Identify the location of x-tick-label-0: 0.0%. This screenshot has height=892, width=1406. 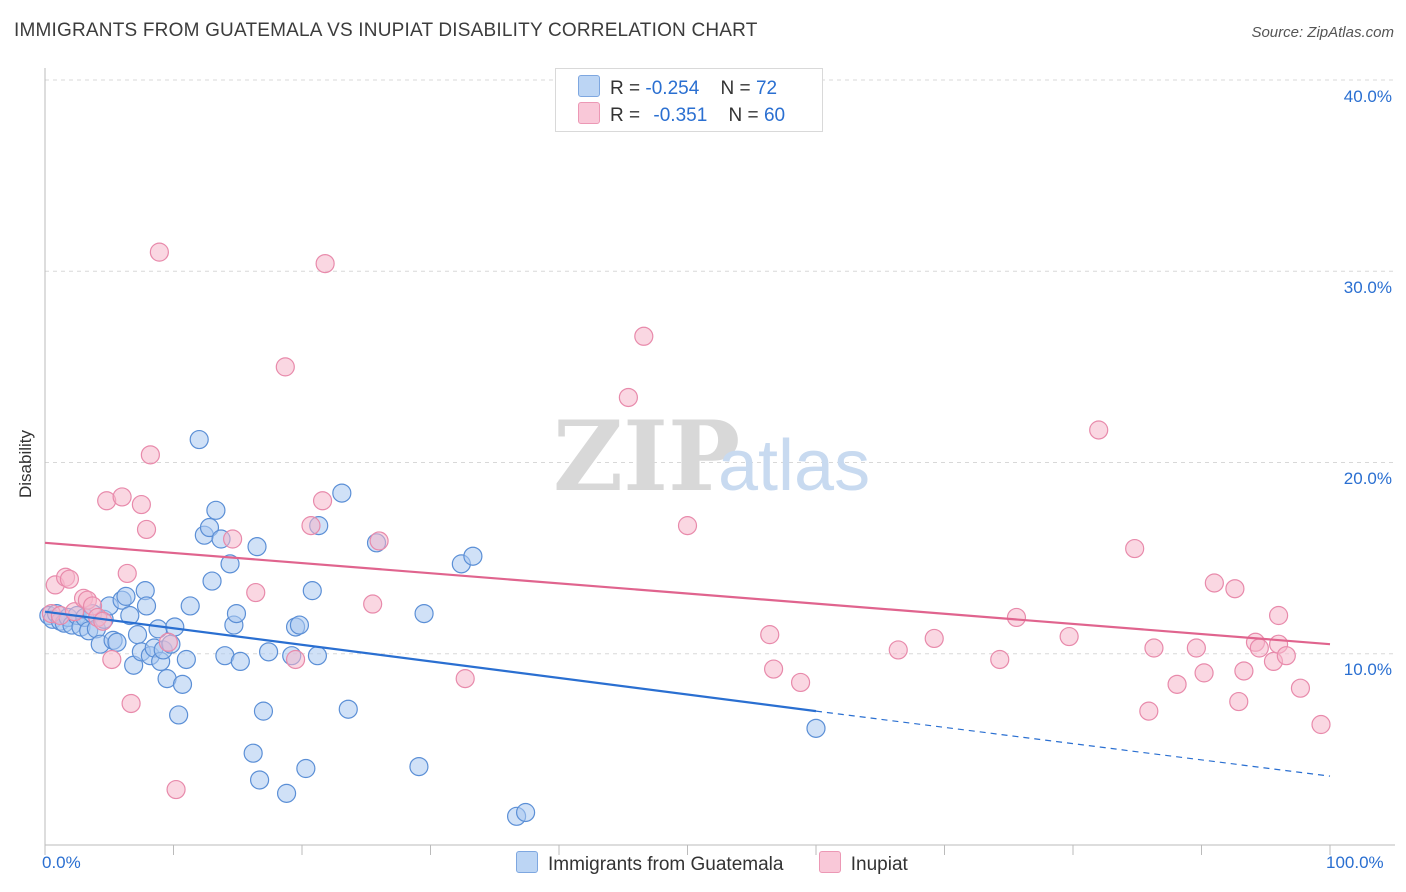
(61, 862).